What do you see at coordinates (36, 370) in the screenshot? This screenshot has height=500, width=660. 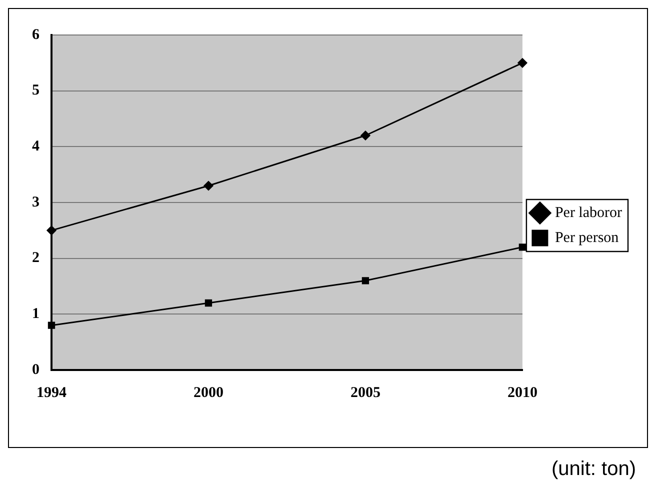 I see `y-tick-label: 0` at bounding box center [36, 370].